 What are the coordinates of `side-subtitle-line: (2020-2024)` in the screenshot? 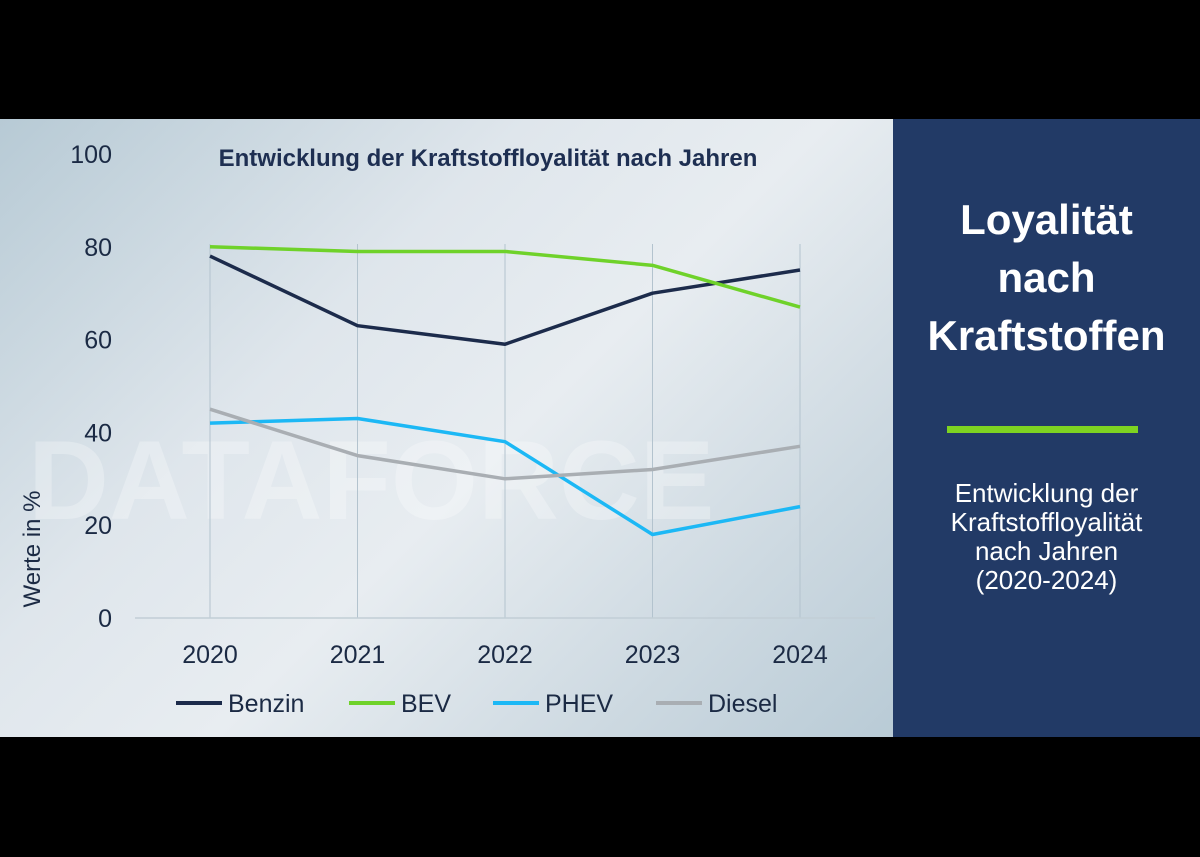 It's located at (1046, 580).